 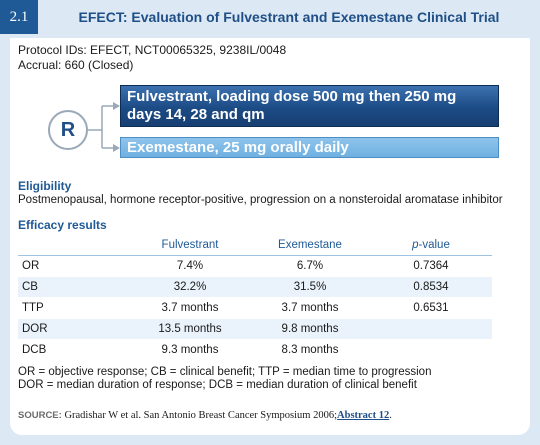 I want to click on arm-2-line-1: Exemestane, 25 mg orally daily, so click(x=238, y=147).